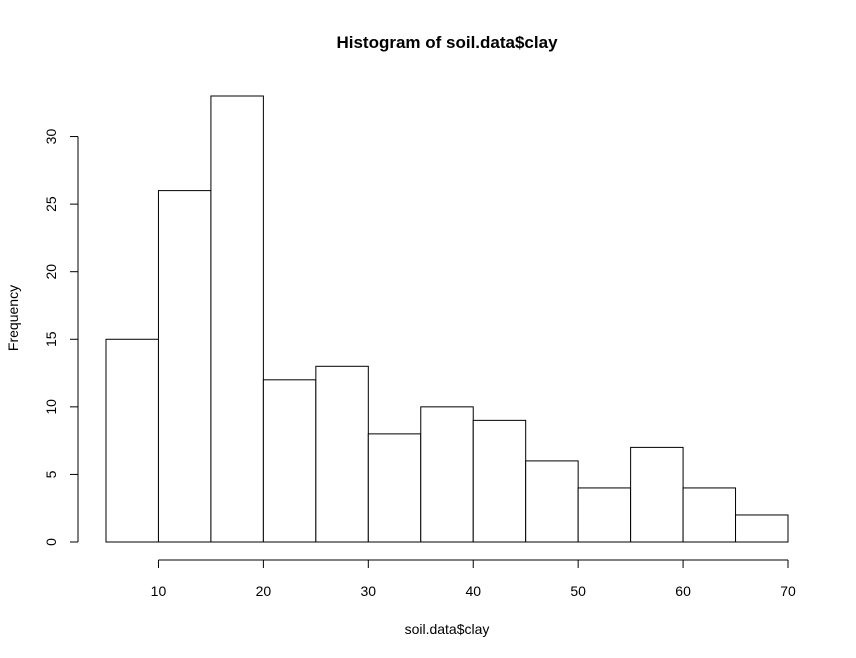  I want to click on y-tick-label: 30, so click(51, 137).